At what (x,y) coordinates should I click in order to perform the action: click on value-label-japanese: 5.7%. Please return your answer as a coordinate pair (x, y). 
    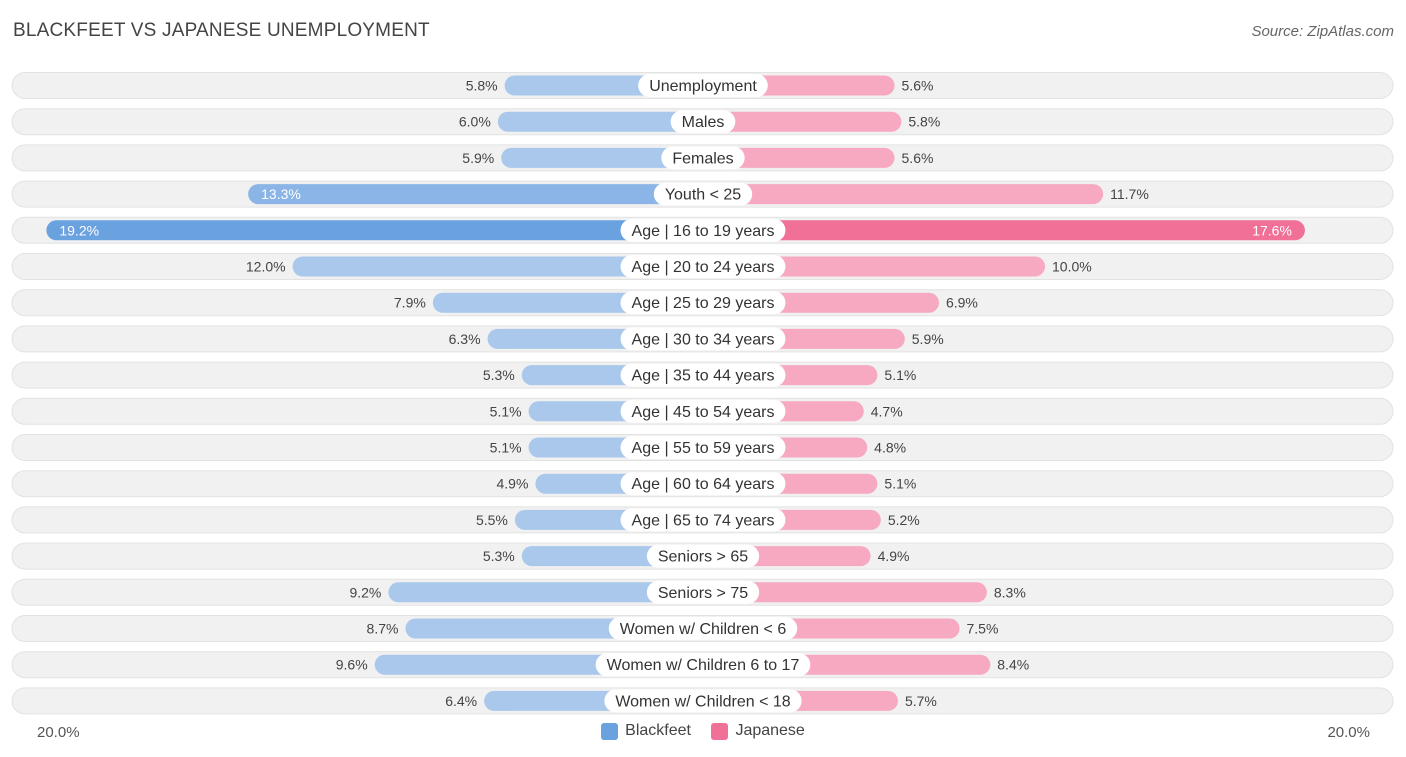
    Looking at the image, I should click on (921, 701).